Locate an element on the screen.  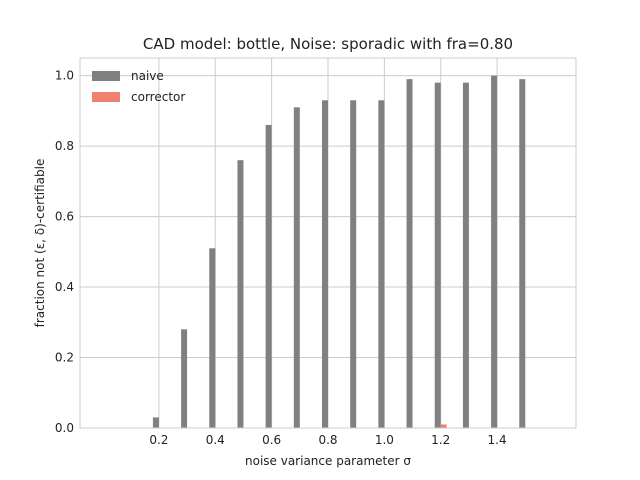
bar-naive-1.4 is located at coordinates (494, 251).